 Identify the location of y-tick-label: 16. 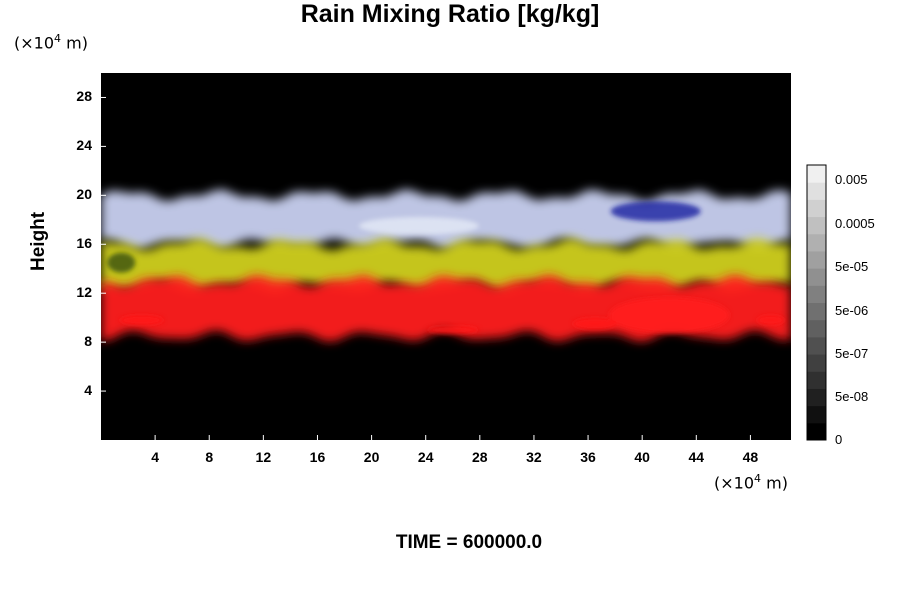
(84, 243).